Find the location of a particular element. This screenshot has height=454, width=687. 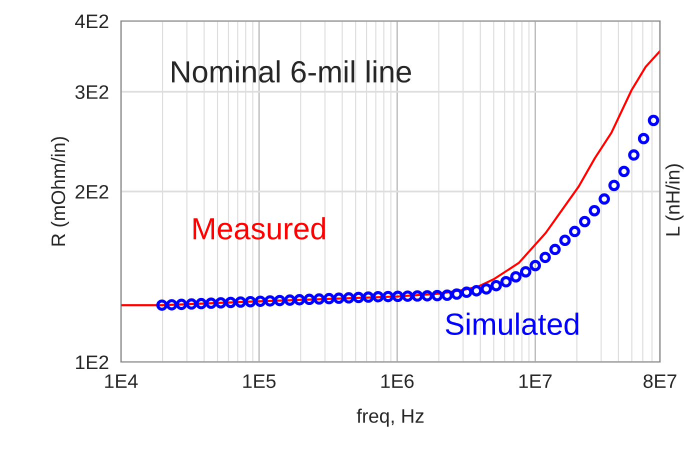

x-tick-label: 1E5 is located at coordinates (259, 381).